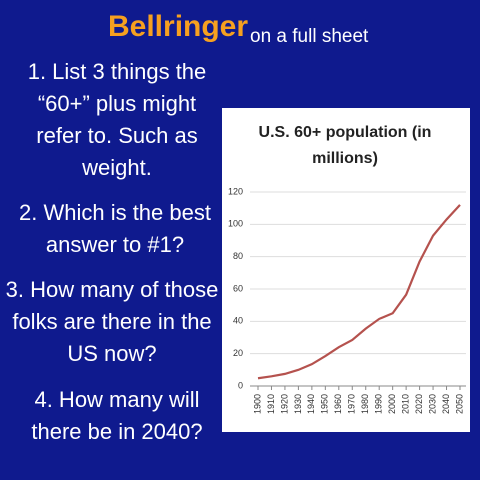  What do you see at coordinates (365, 404) in the screenshot?
I see `x-tick-label: 1980` at bounding box center [365, 404].